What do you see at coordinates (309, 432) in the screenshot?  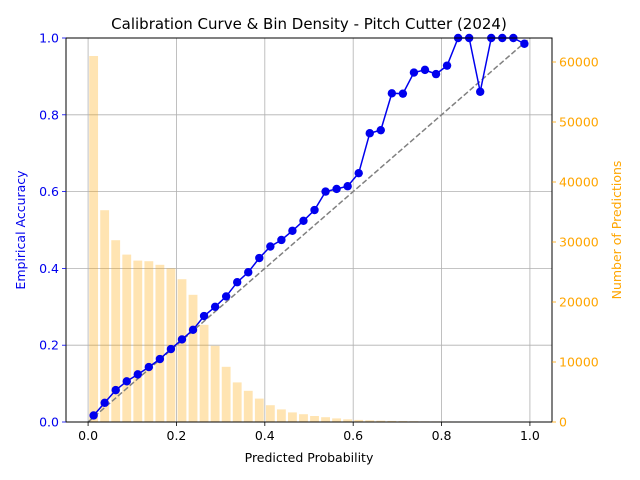 I see `x-axis-ticks: 0.0 0.2 0.4 0.6 0.8 1.0` at bounding box center [309, 432].